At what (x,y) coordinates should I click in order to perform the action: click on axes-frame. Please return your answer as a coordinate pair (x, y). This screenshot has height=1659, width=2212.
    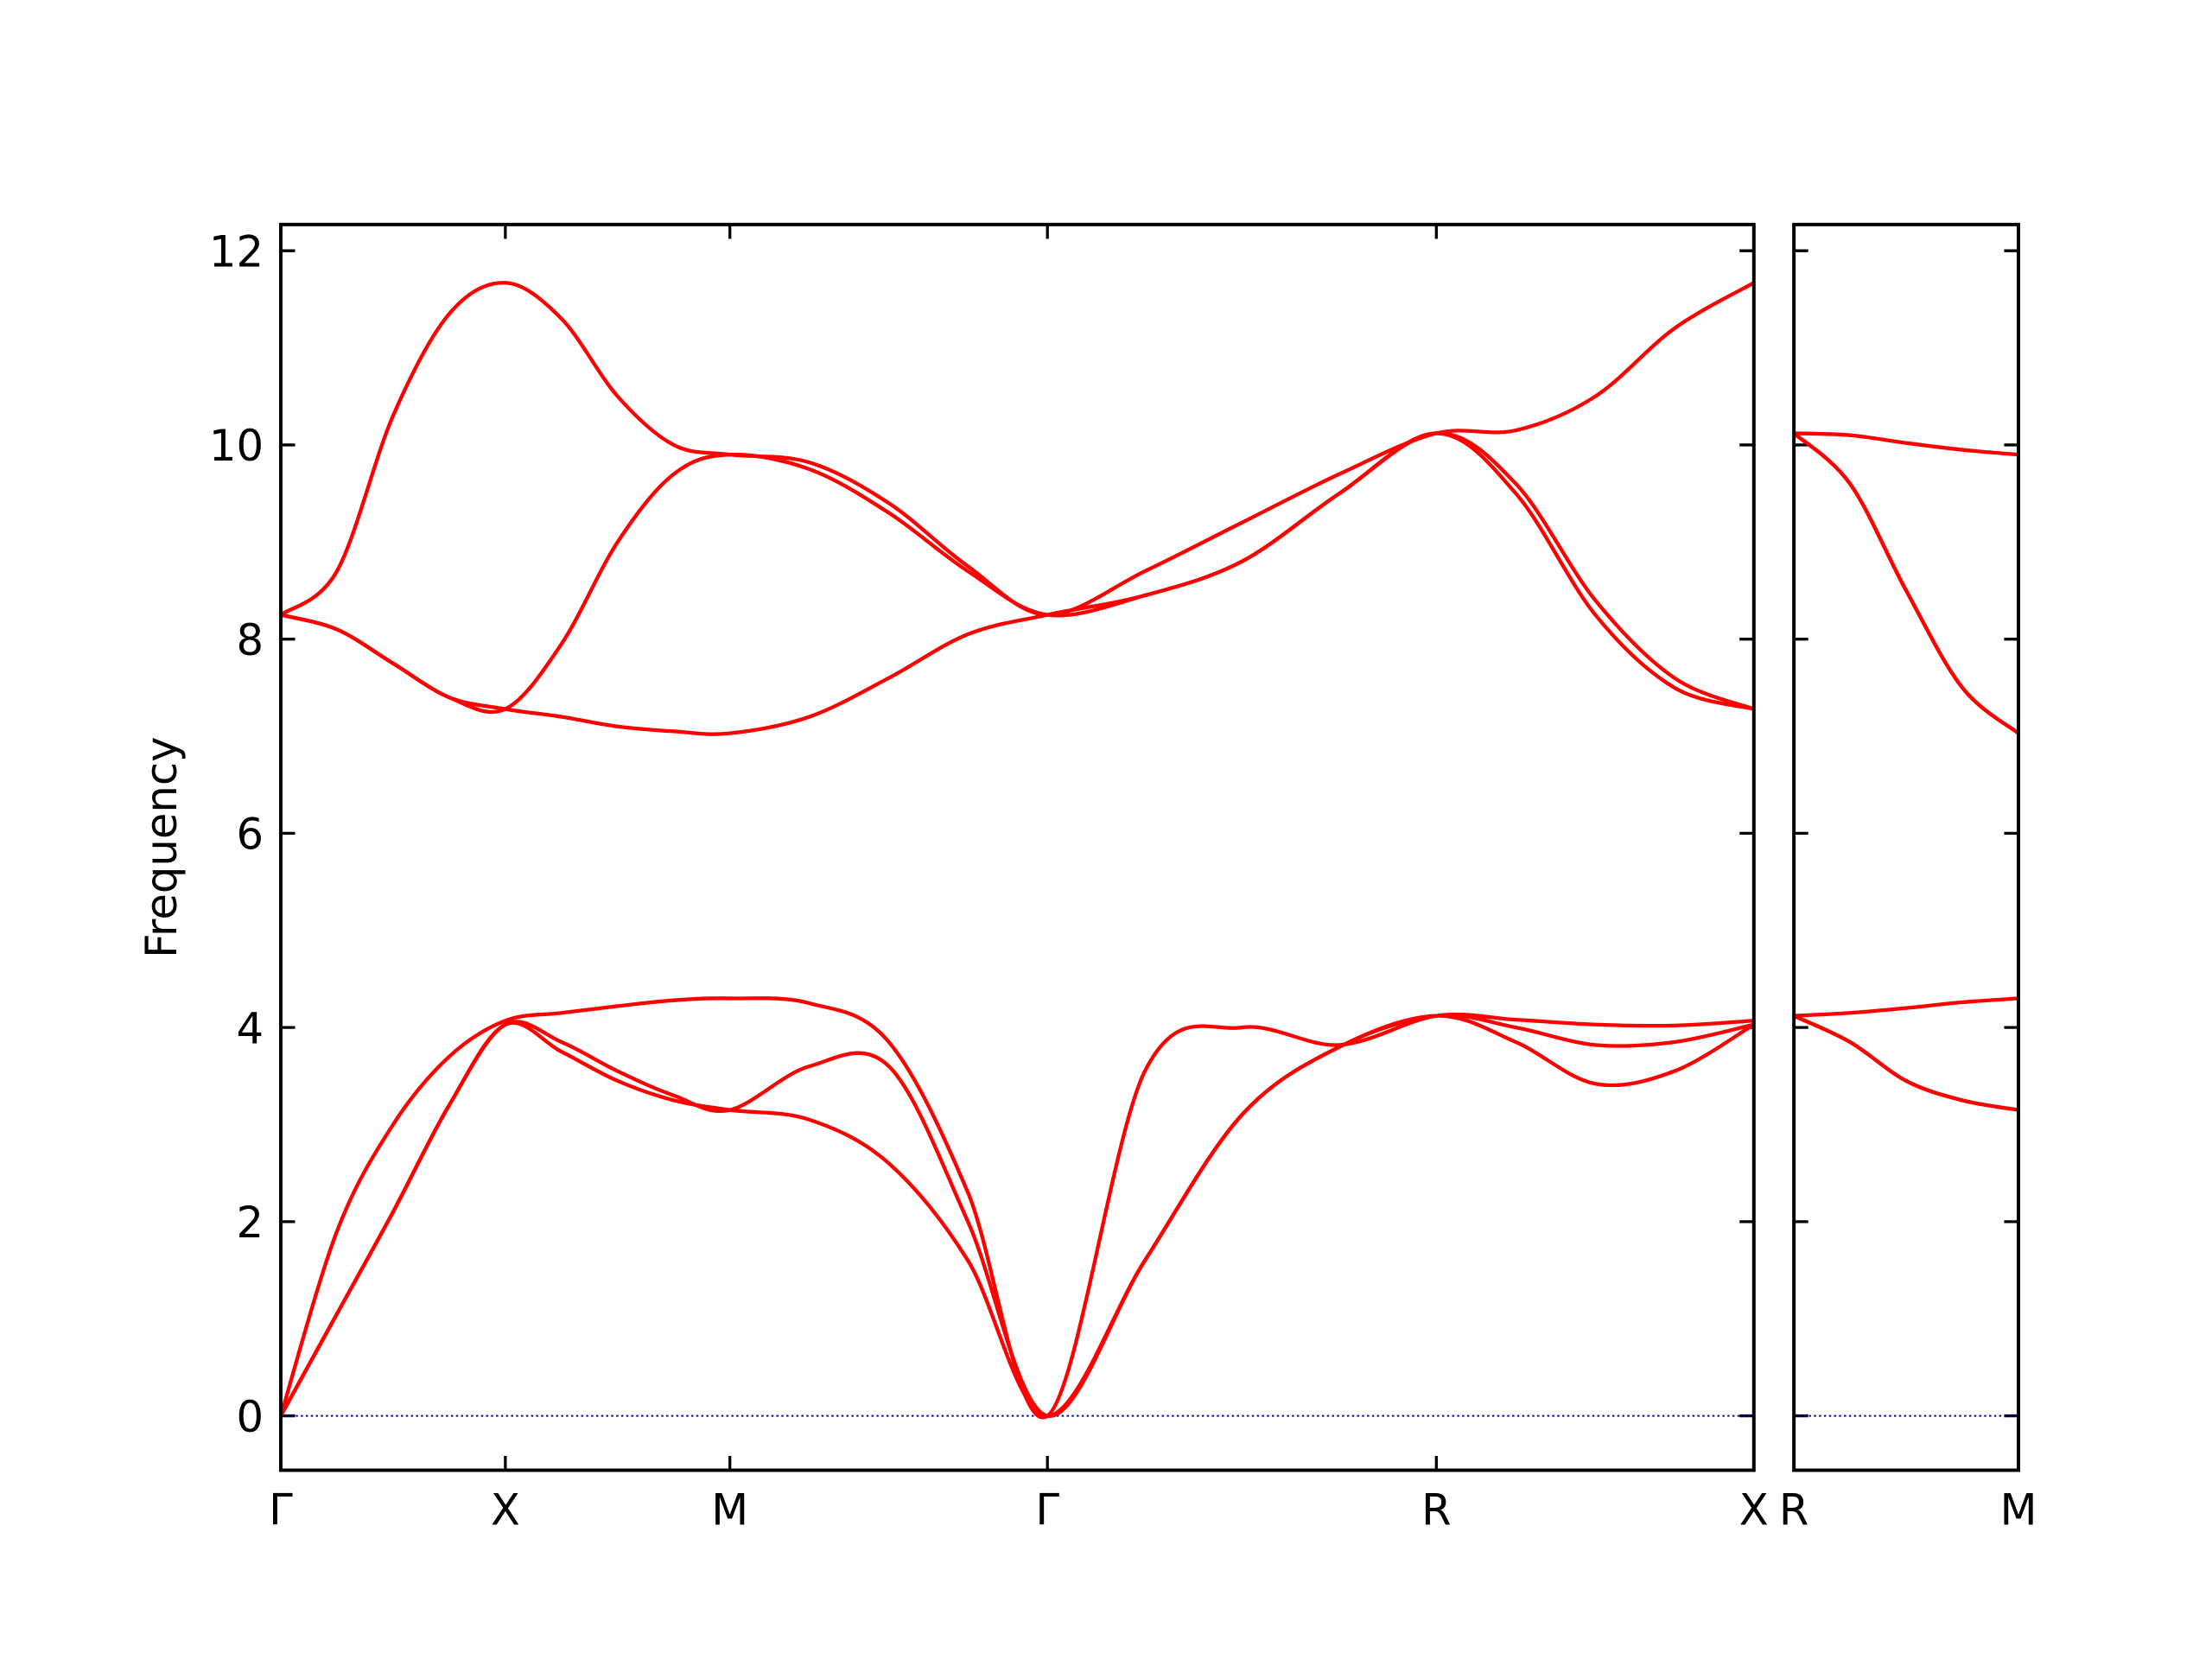
    Looking at the image, I should click on (1906, 847).